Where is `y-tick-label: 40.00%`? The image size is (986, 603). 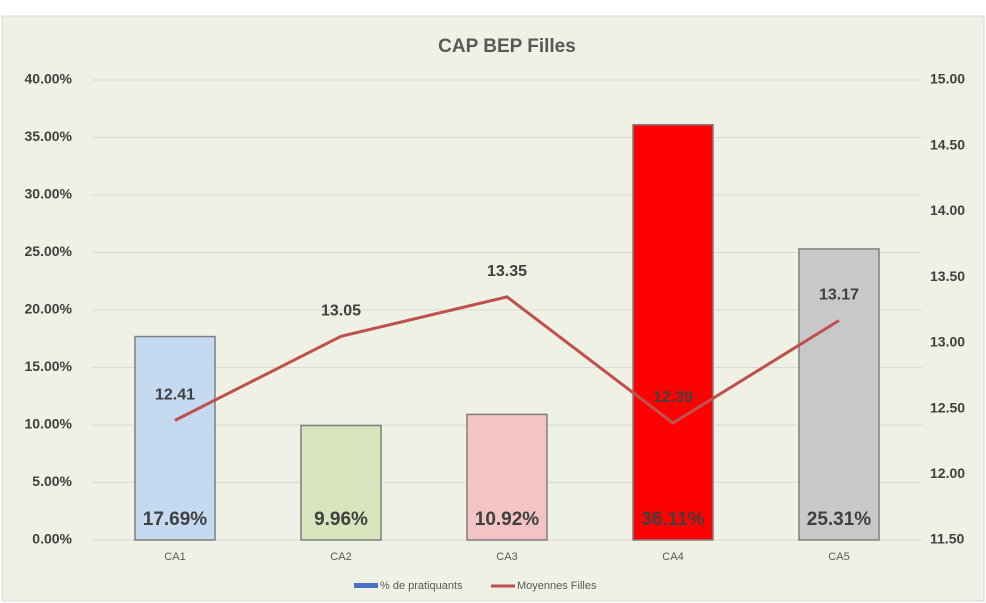
y-tick-label: 40.00% is located at coordinates (49, 79).